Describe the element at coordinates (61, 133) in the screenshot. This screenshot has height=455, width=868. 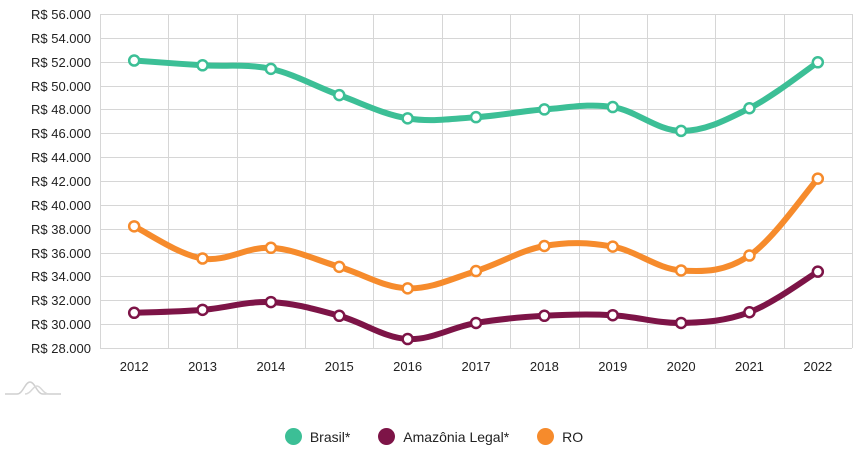
I see `y-tick-label: R$ 46.000` at that location.